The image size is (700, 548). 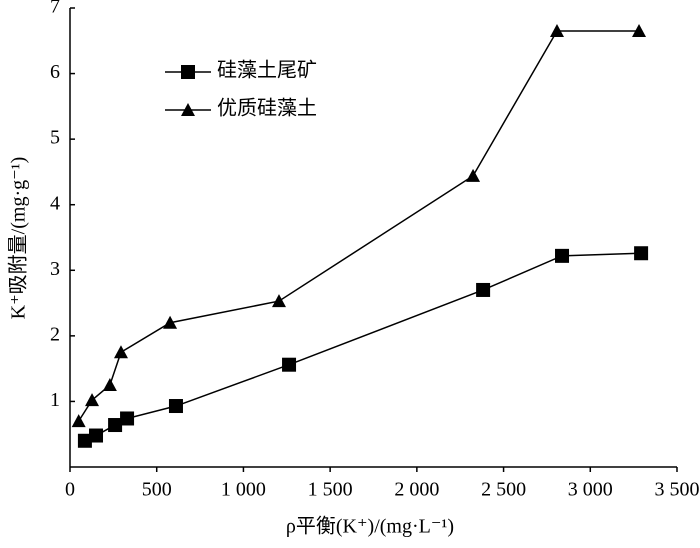 I want to click on x-tick-label: 2 500, so click(x=503, y=490).